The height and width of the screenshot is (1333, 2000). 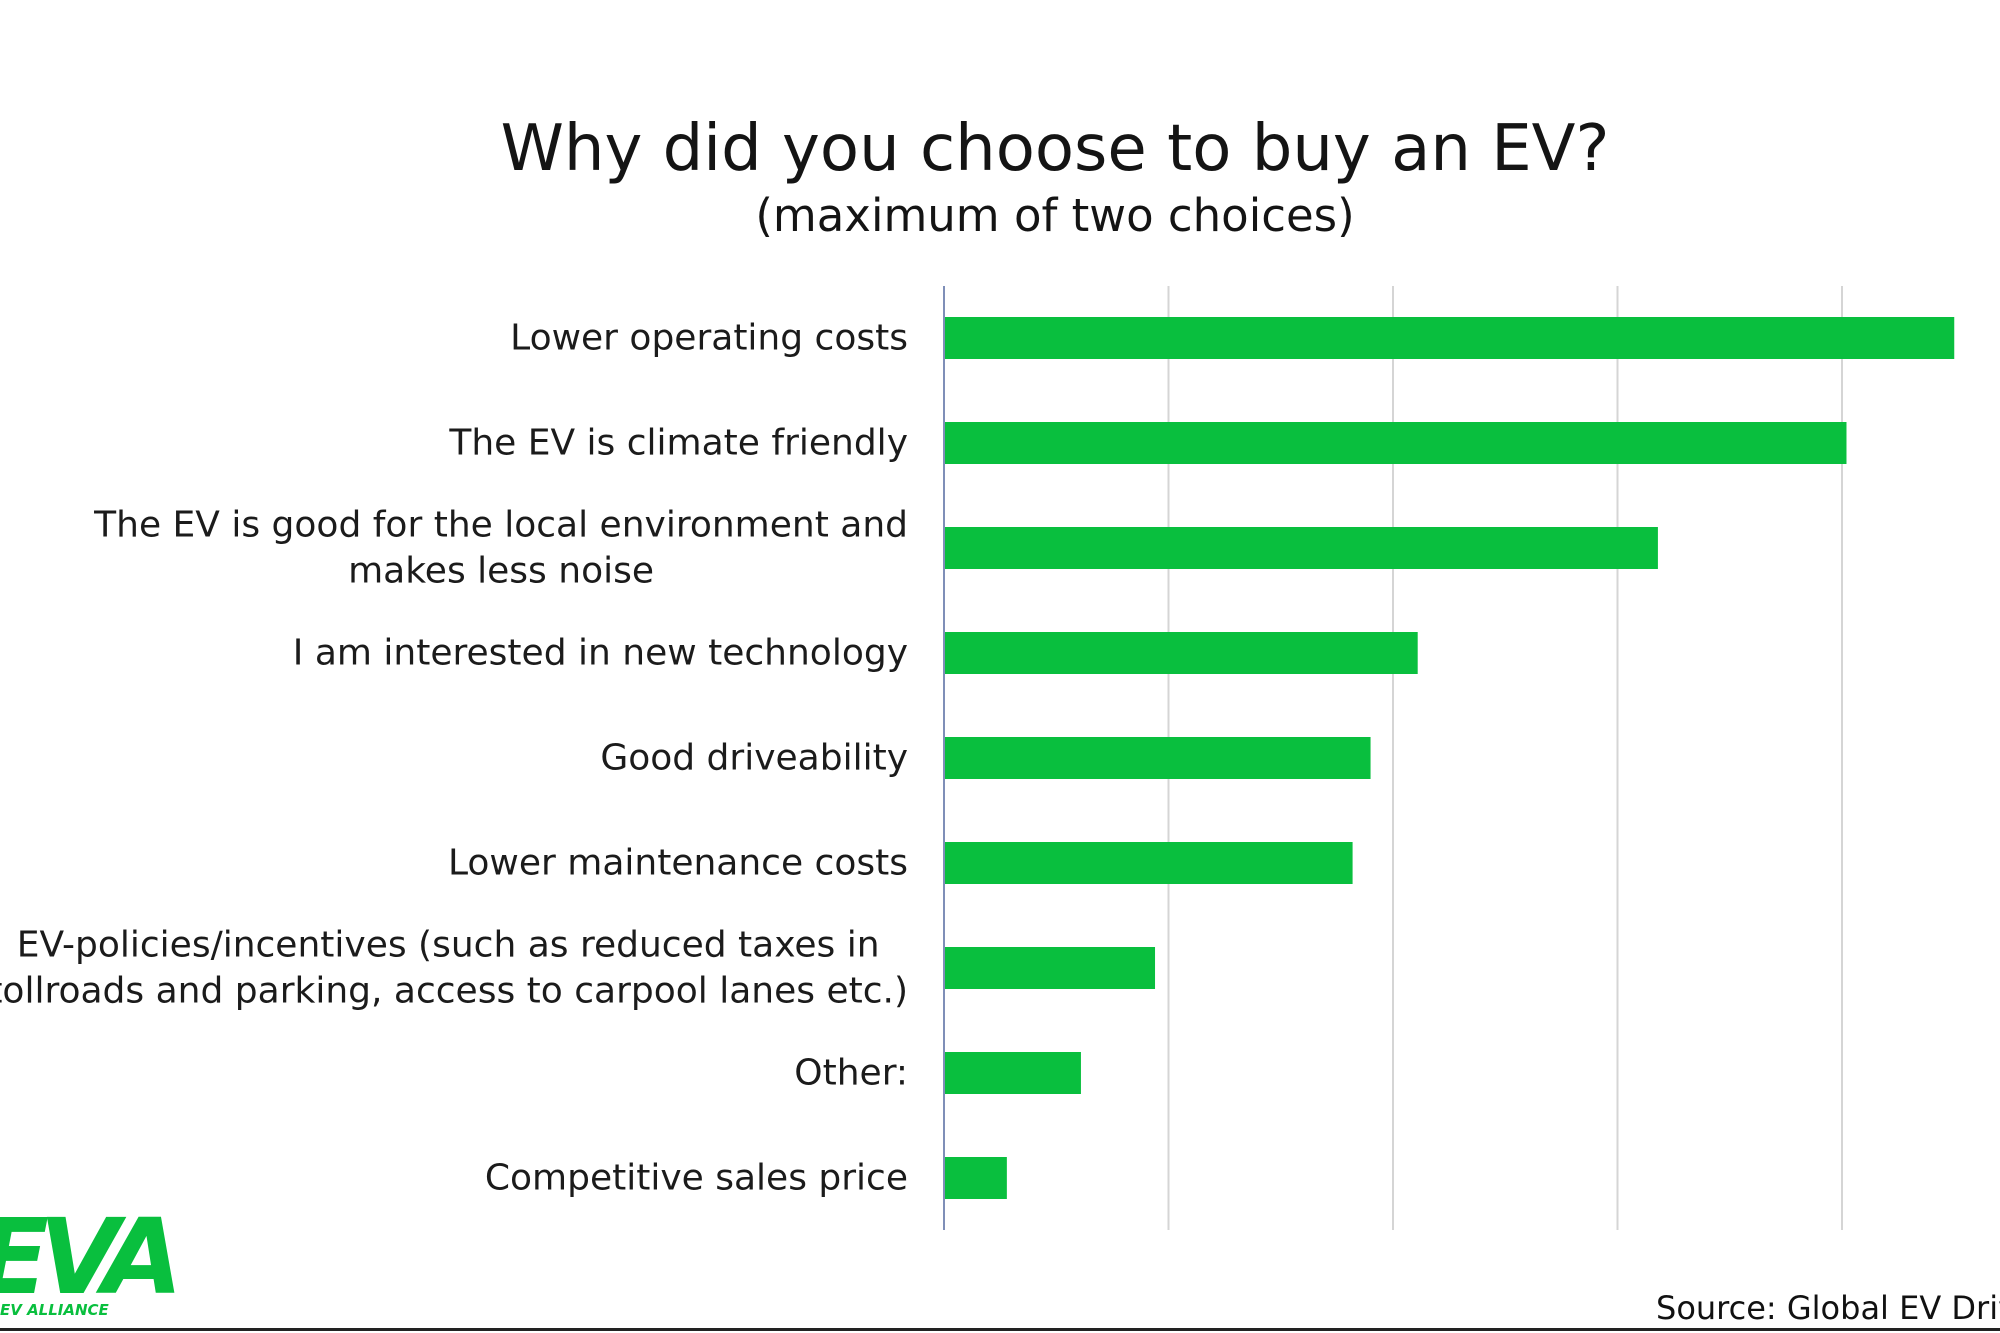 I want to click on chart-title: Why did you choose to buy an EV?, so click(x=1055, y=149).